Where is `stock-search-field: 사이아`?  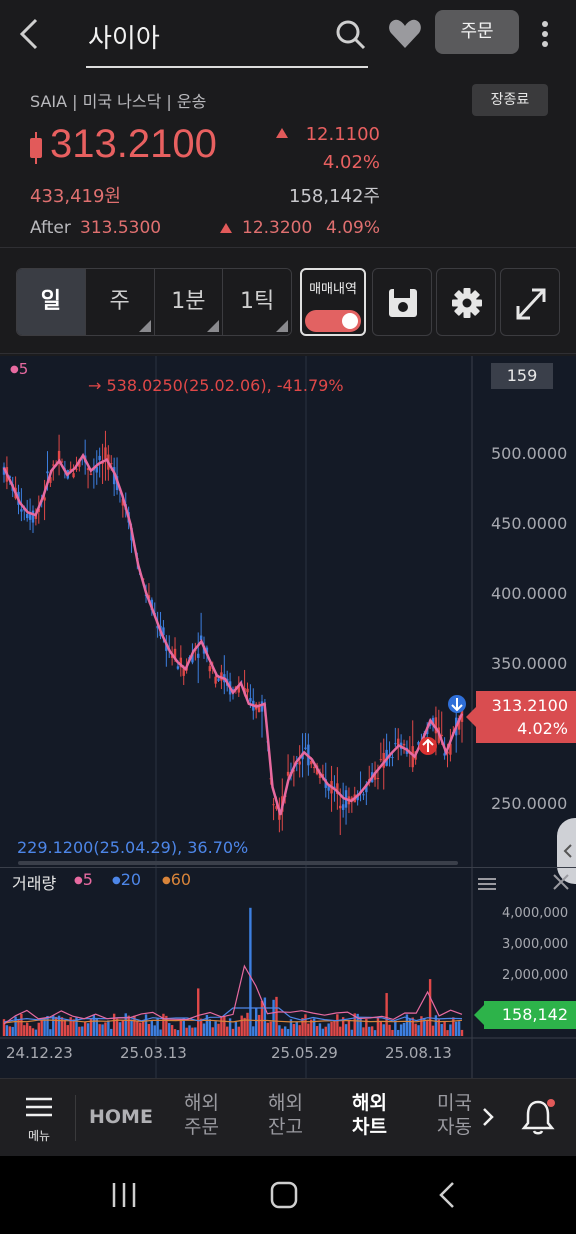
stock-search-field: 사이아 is located at coordinates (227, 37).